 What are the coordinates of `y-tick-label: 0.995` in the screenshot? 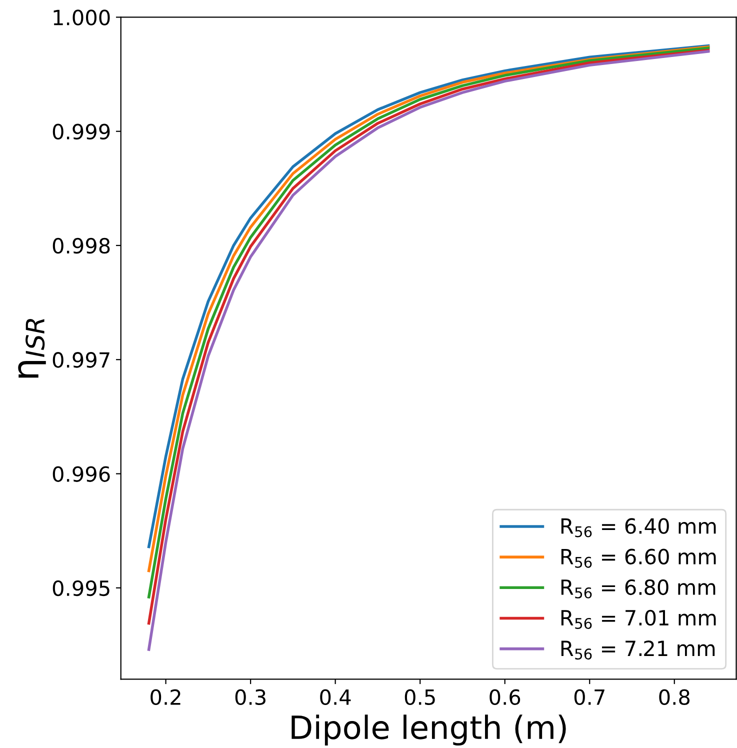 It's located at (81, 588).